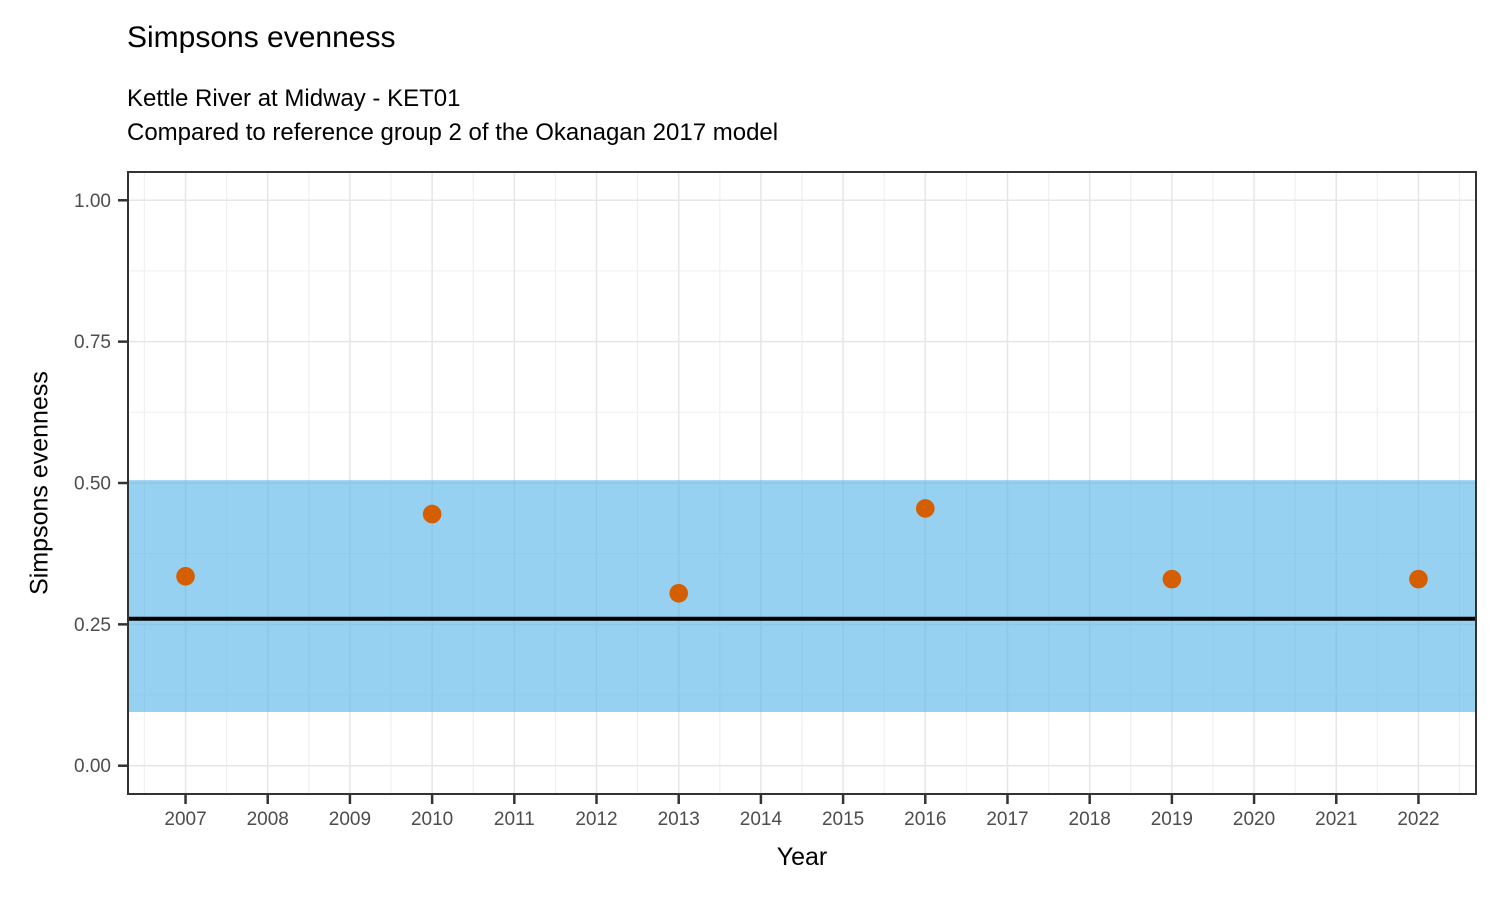 The image size is (1500, 900). I want to click on x-tick-label: 2017, so click(1007, 819).